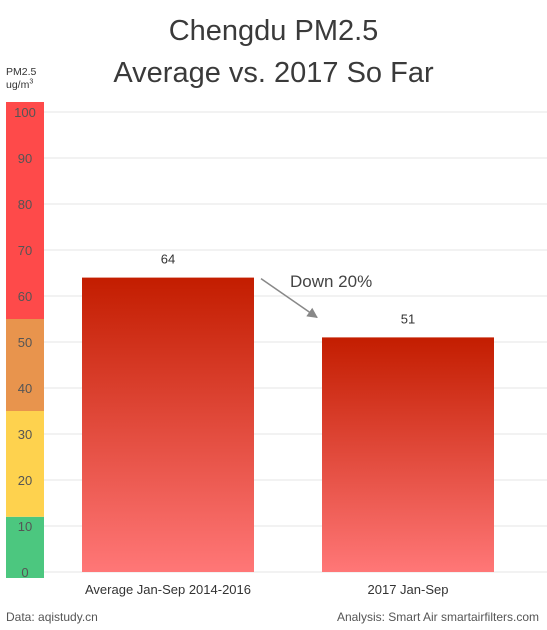 This screenshot has height=630, width=547. Describe the element at coordinates (408, 318) in the screenshot. I see `data-label-1: 51` at that location.